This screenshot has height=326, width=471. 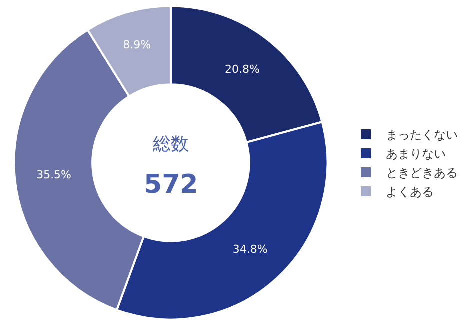 I want to click on data-label: 20.8%, so click(x=242, y=69).